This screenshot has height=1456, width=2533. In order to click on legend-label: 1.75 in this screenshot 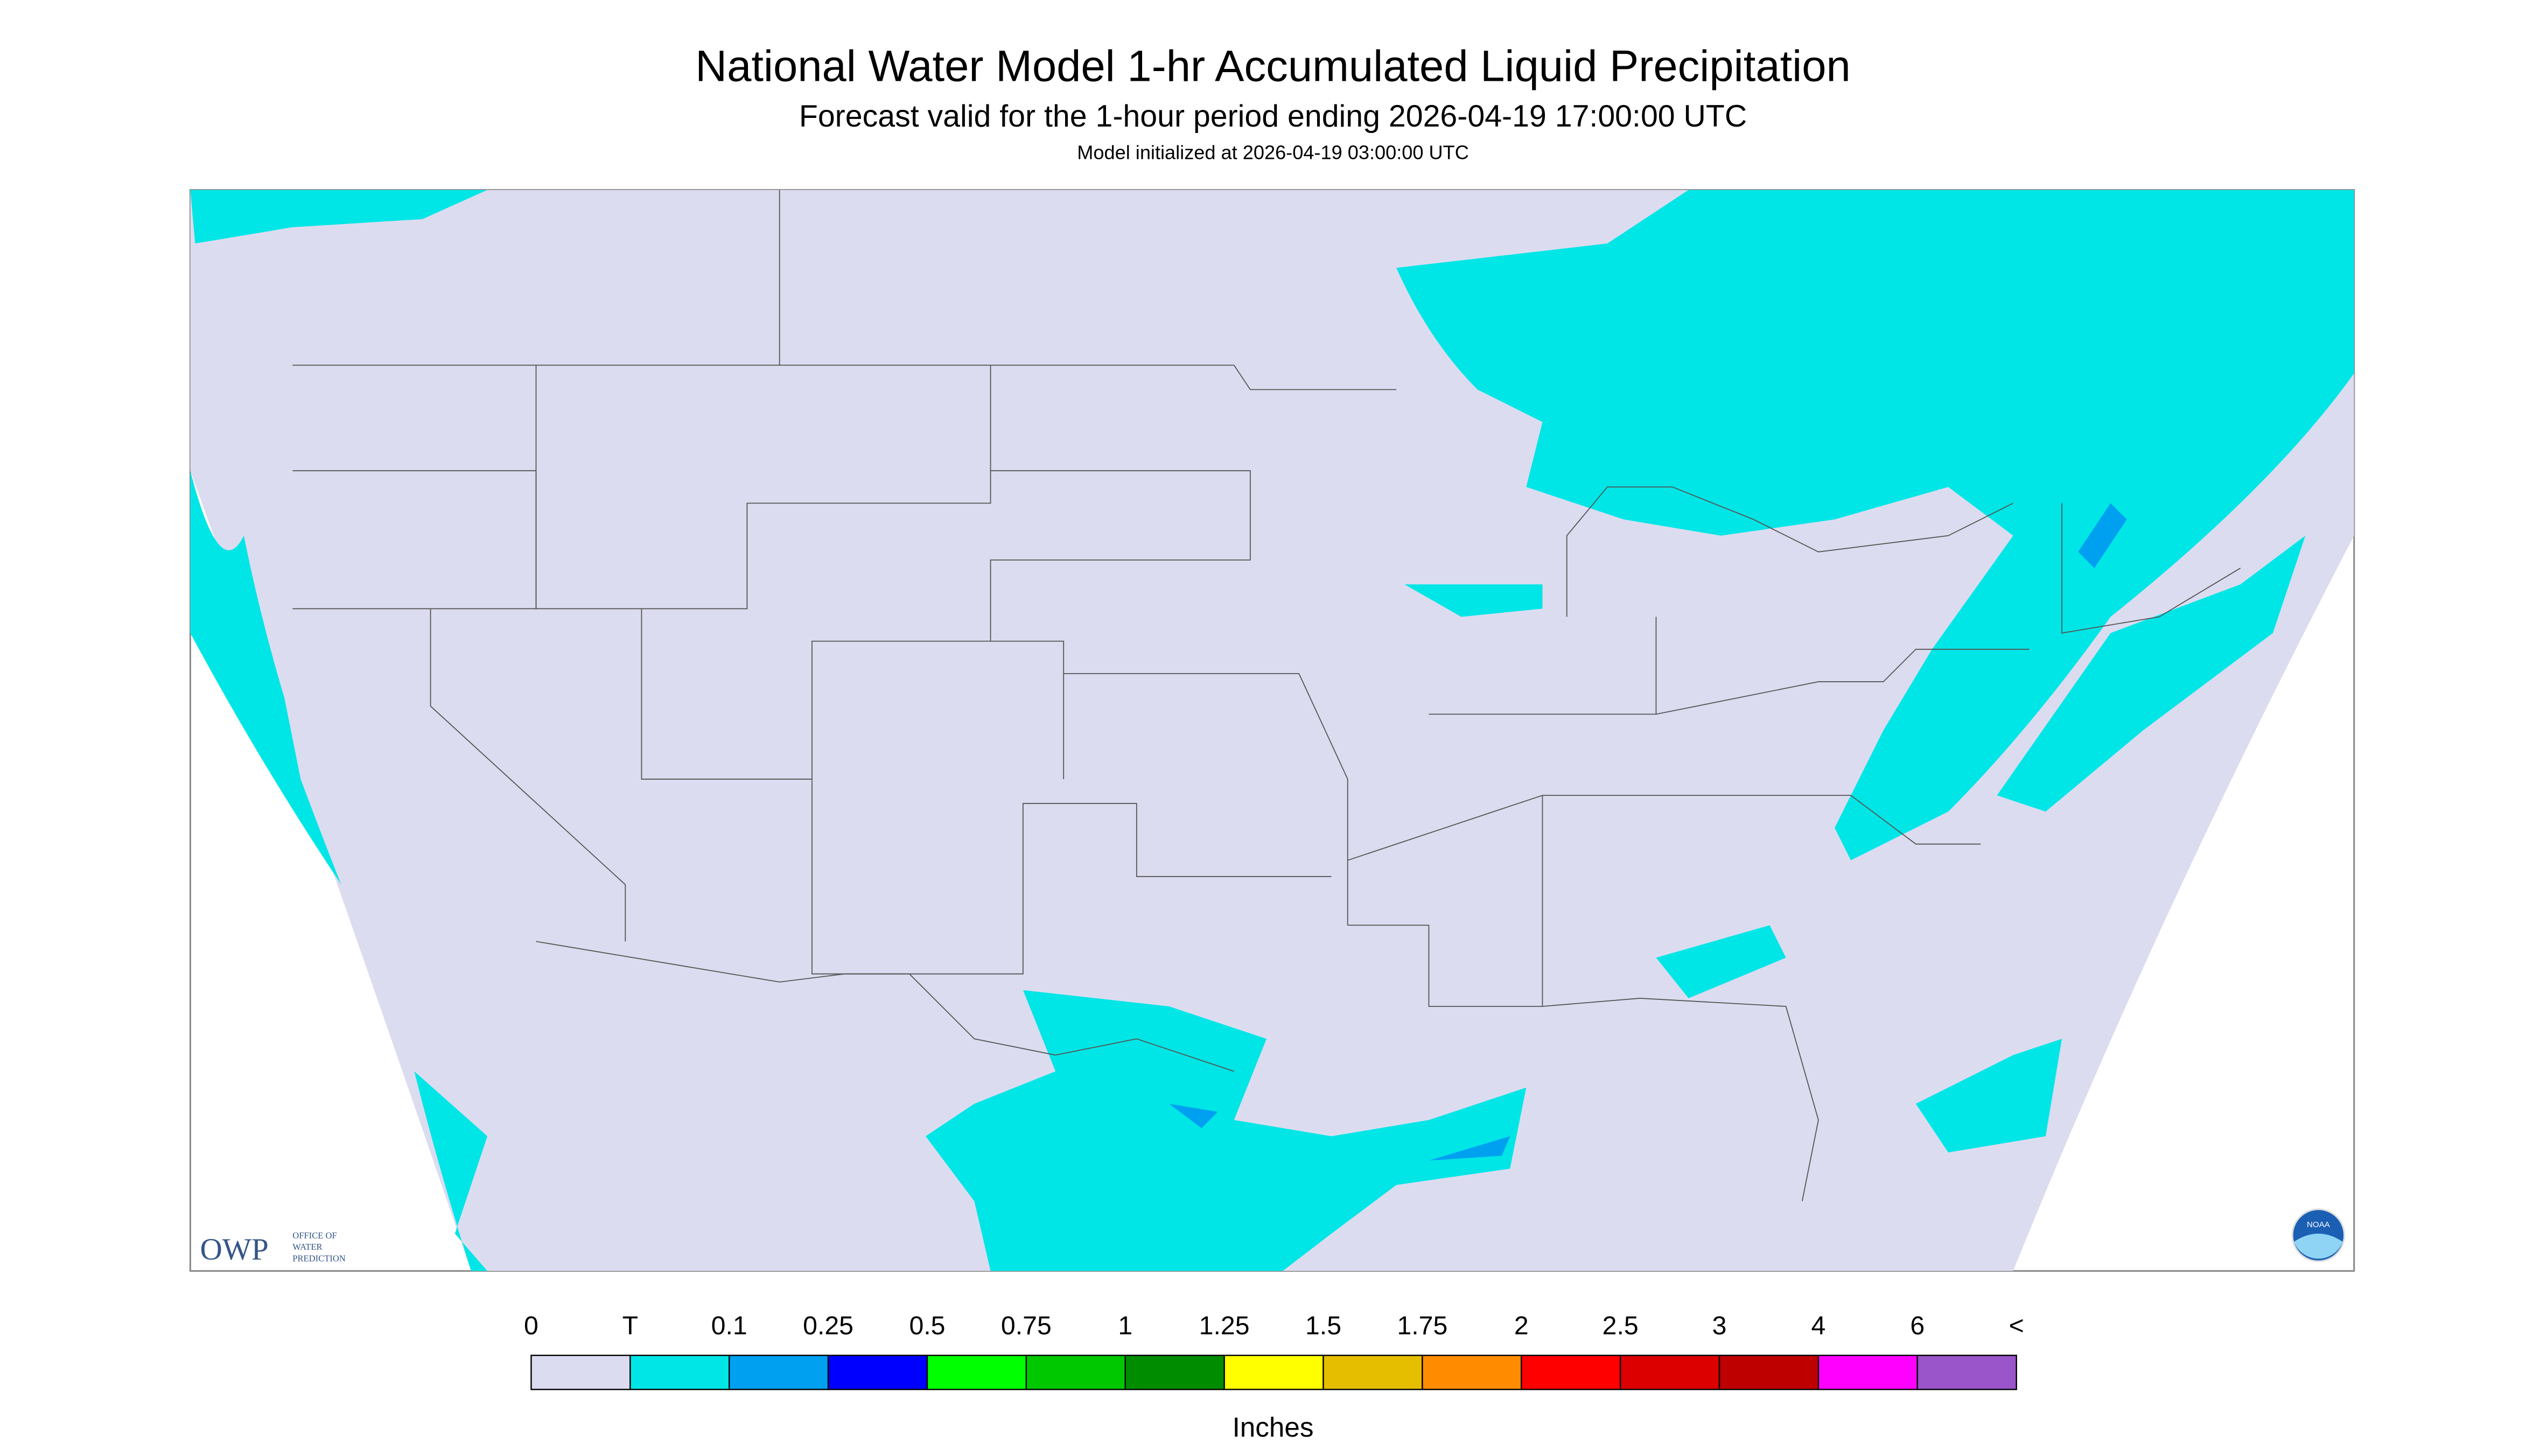, I will do `click(1422, 1325)`.